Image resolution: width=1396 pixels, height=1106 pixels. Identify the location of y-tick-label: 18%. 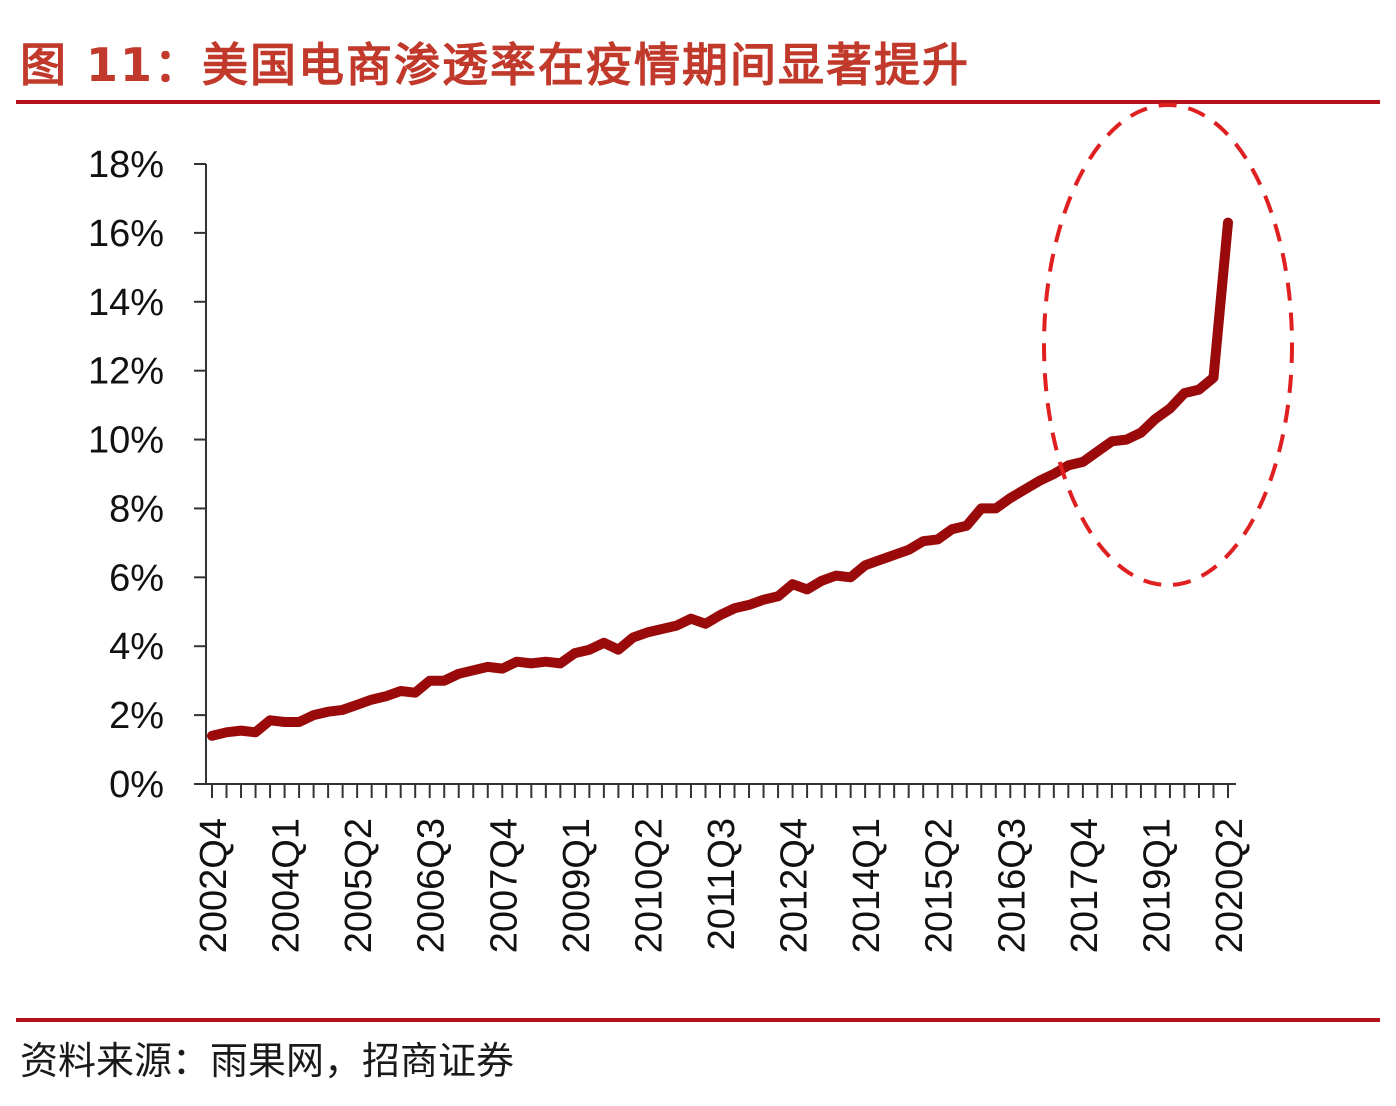
(126, 165).